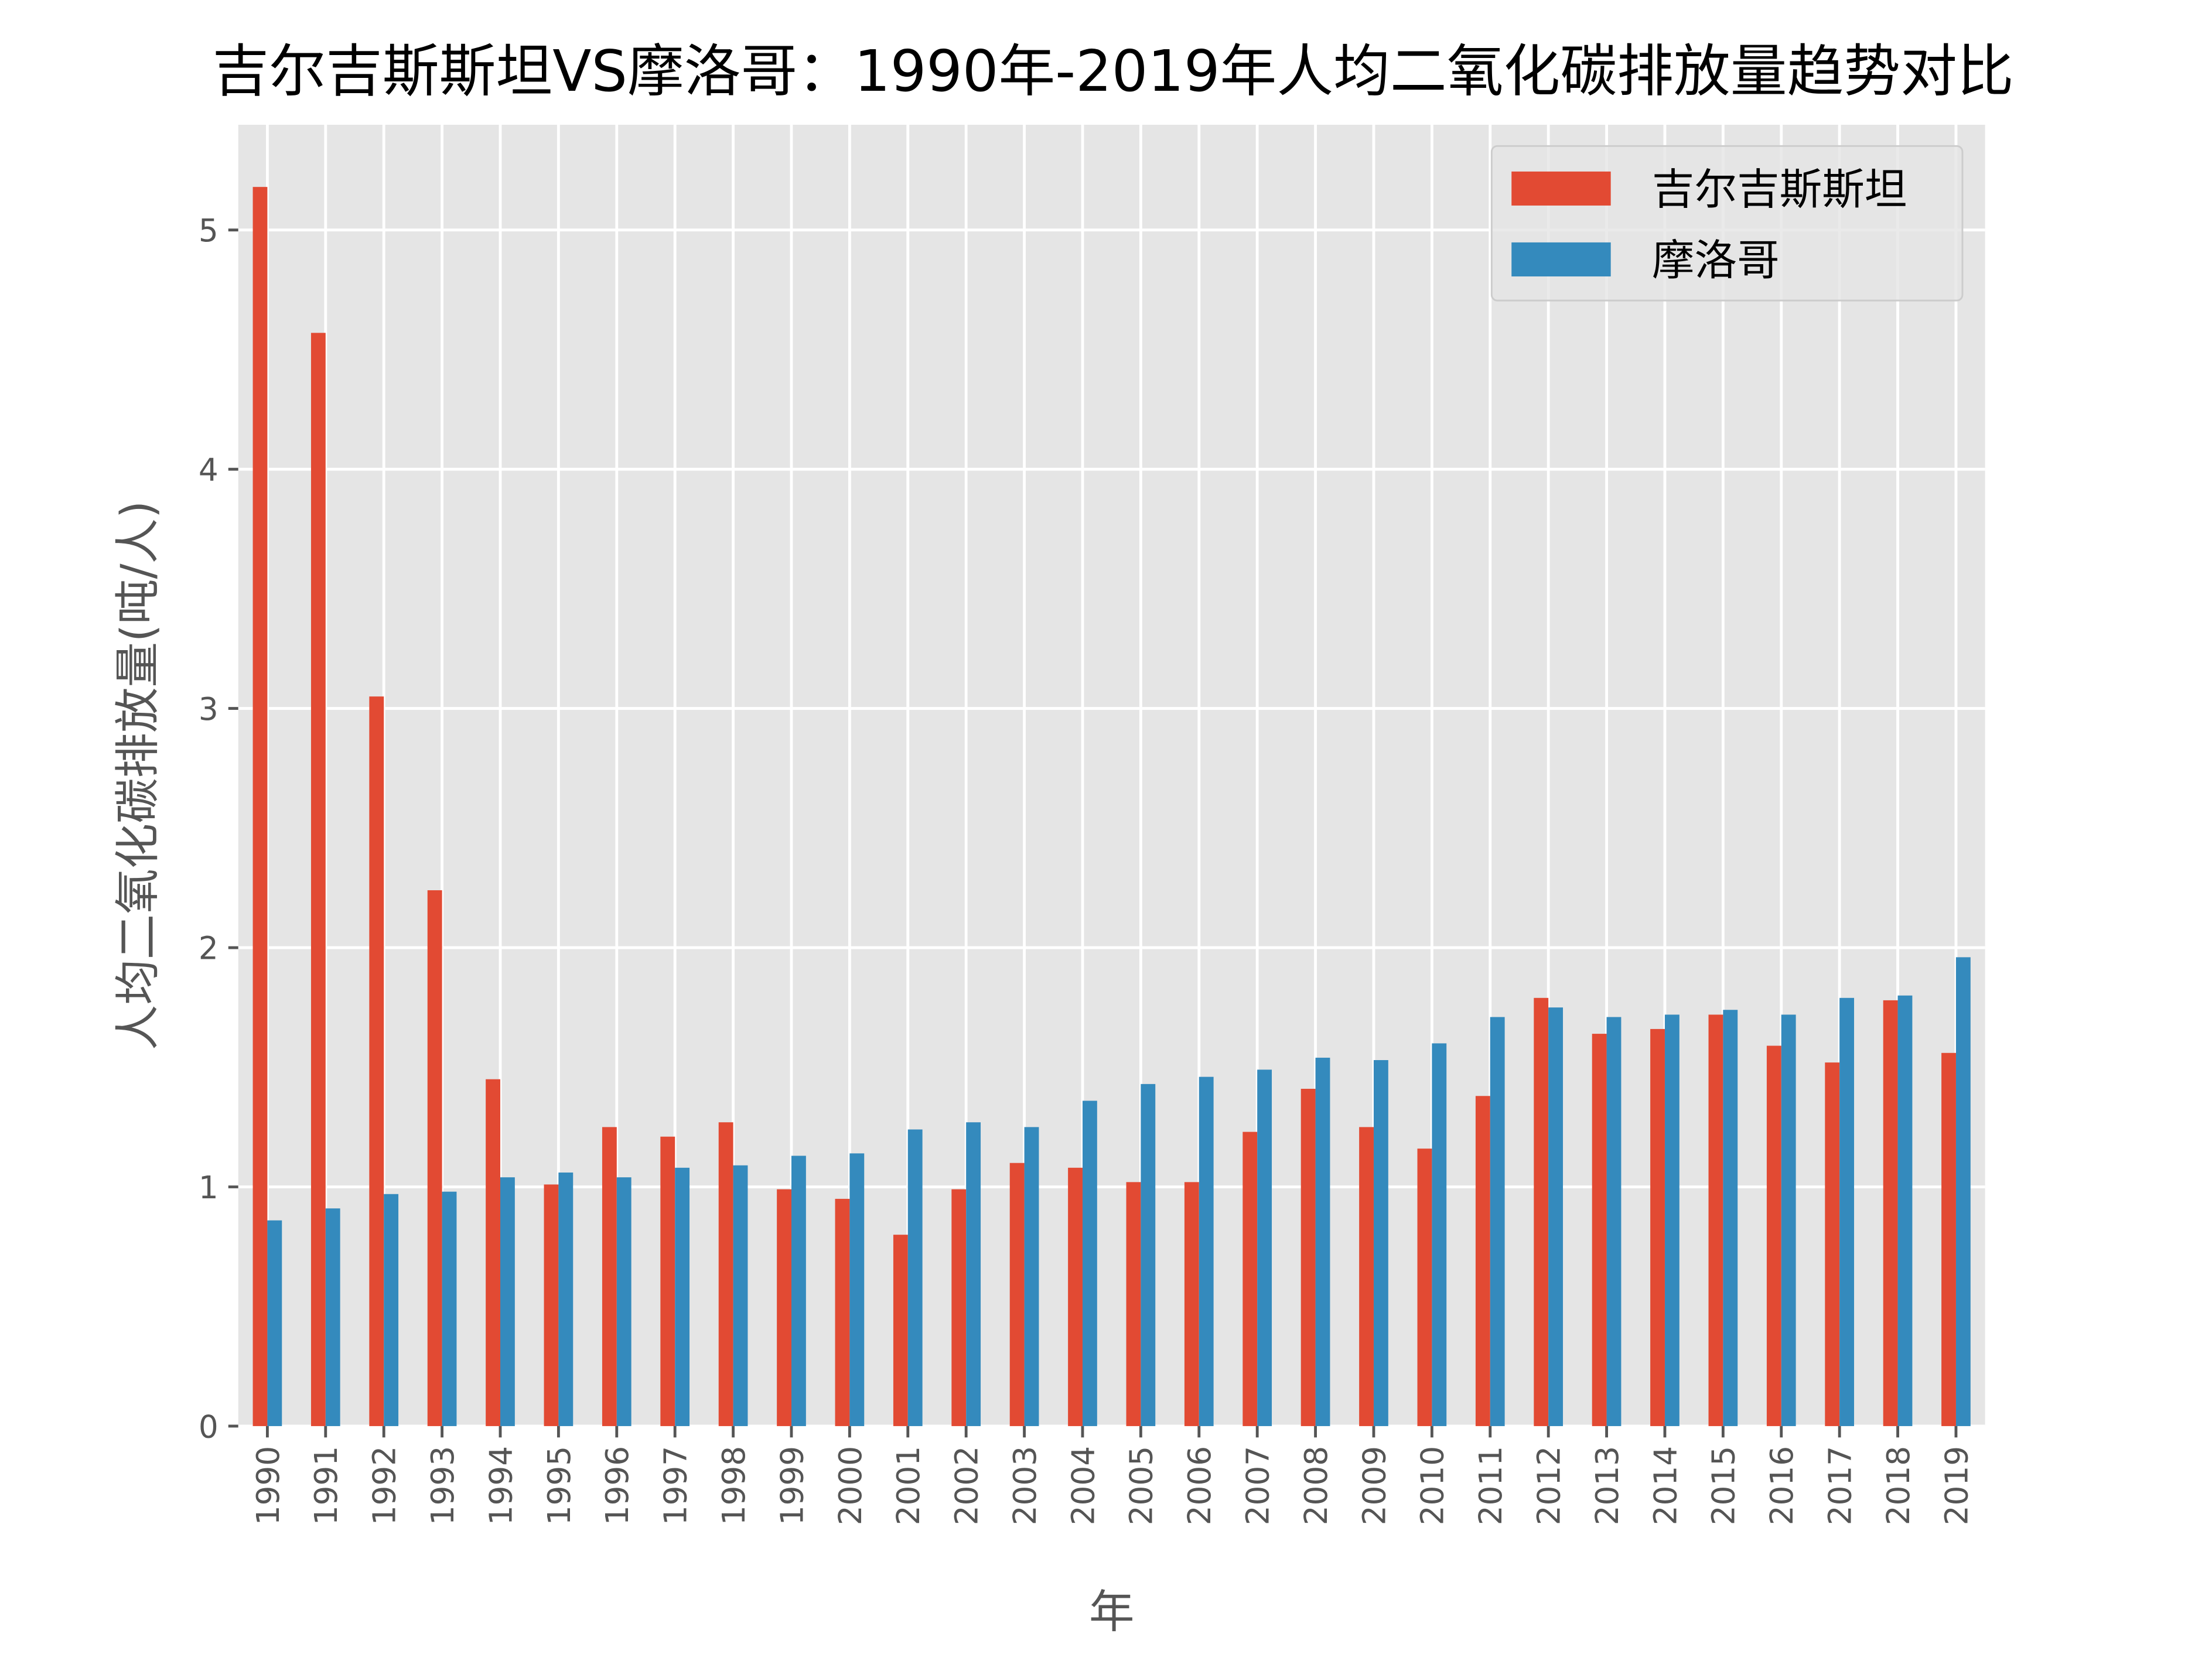  I want to click on legend-label-kyrgyzstan: 吉尔吉斯斯坦, so click(1780, 190).